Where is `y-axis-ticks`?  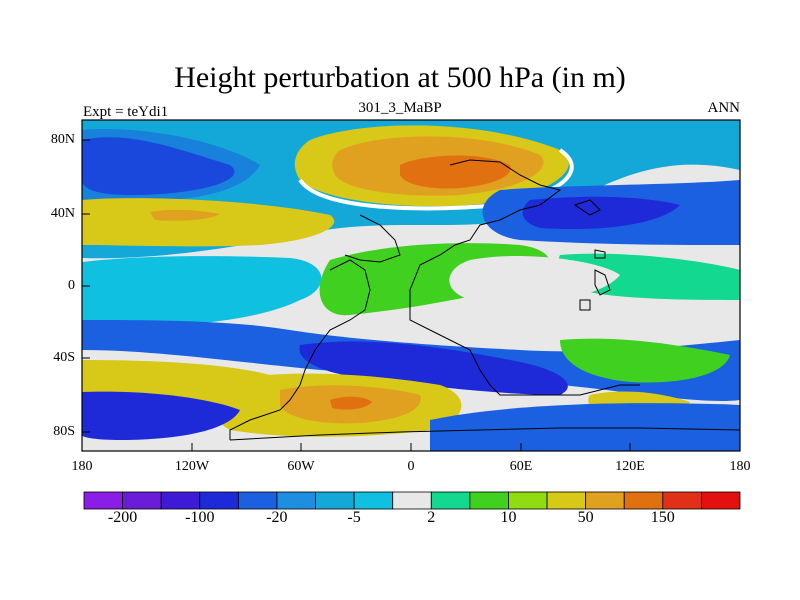 y-axis-ticks is located at coordinates (86, 286).